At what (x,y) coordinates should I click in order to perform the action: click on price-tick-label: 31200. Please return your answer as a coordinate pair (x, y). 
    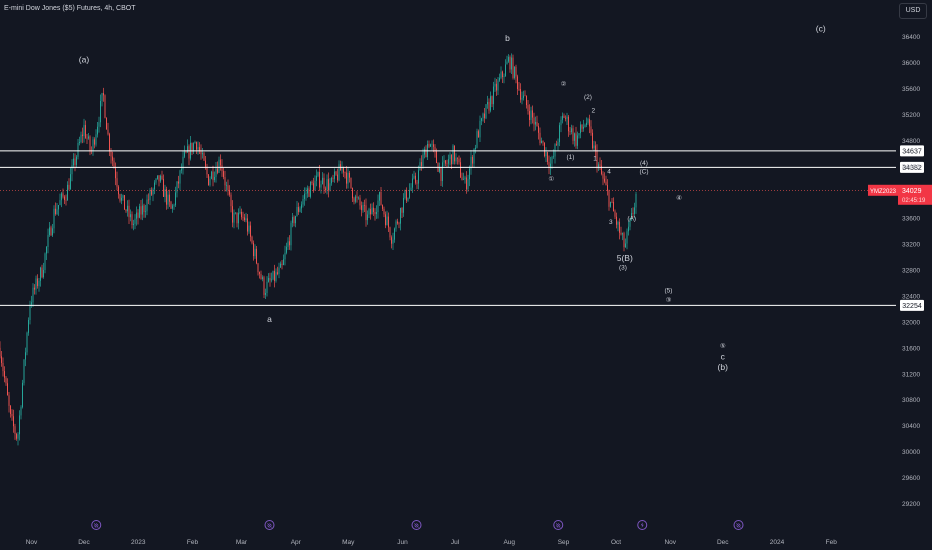
    Looking at the image, I should click on (911, 374).